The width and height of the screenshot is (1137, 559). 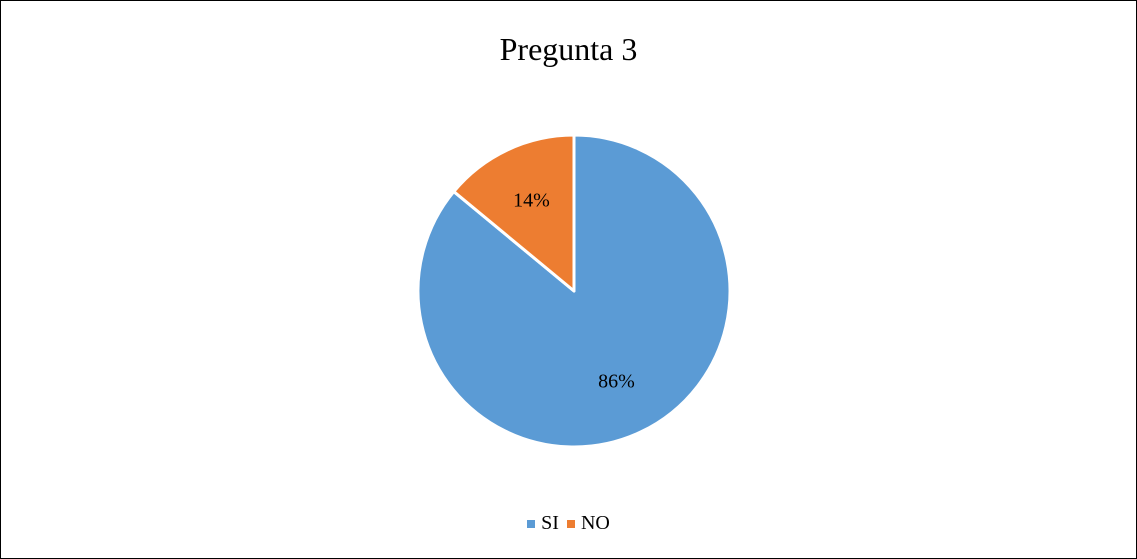 What do you see at coordinates (568, 49) in the screenshot?
I see `chart-title: Pregunta 3` at bounding box center [568, 49].